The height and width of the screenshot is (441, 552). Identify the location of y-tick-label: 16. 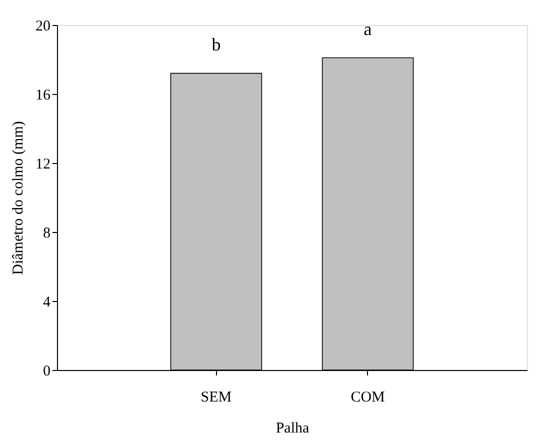
(43, 96).